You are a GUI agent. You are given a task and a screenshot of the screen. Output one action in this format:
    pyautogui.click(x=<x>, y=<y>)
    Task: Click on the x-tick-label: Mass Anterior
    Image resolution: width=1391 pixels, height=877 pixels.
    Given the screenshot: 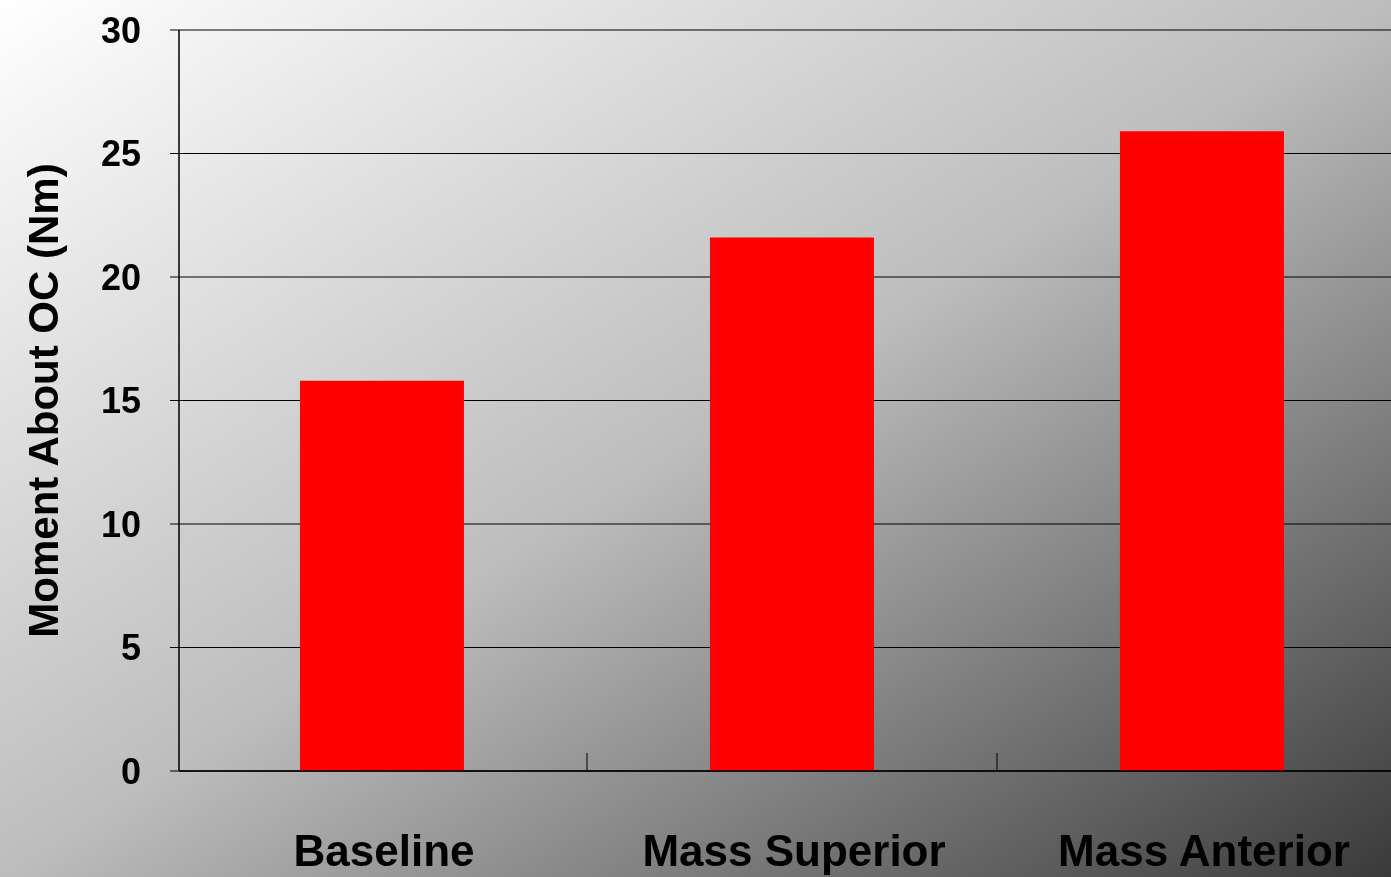 What is the action you would take?
    pyautogui.click(x=1204, y=850)
    